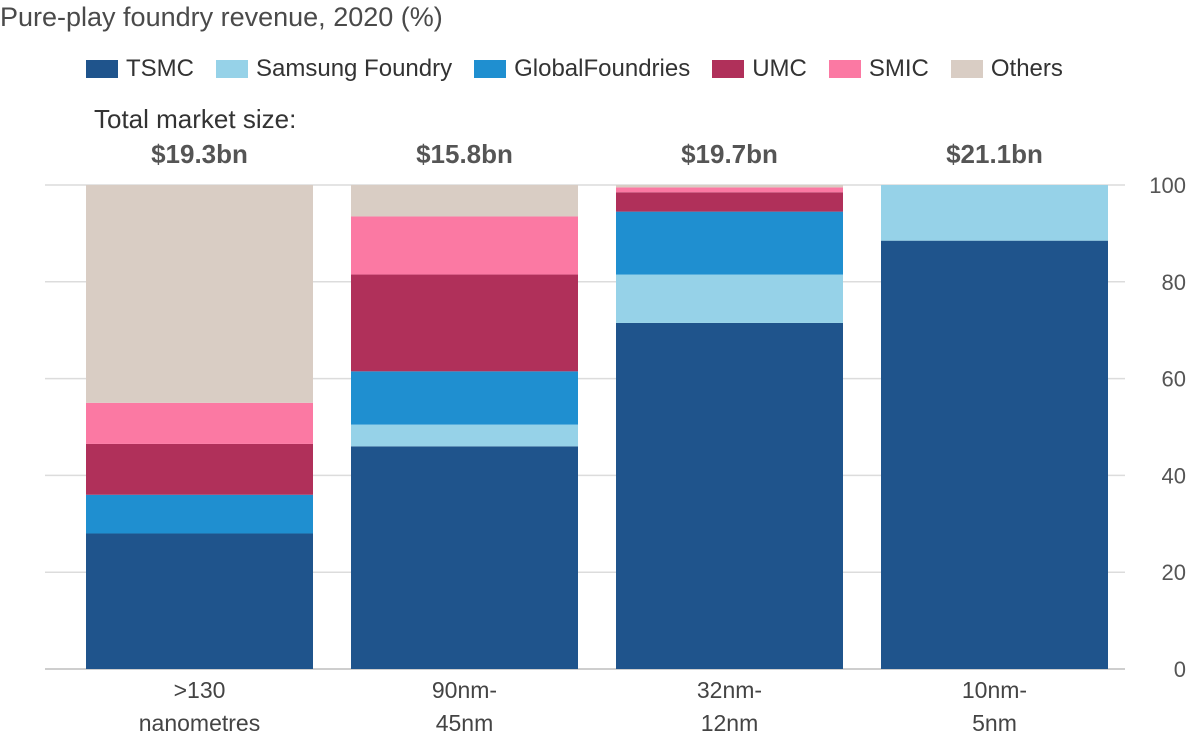  What do you see at coordinates (200, 690) in the screenshot?
I see `x-tick-label: >130` at bounding box center [200, 690].